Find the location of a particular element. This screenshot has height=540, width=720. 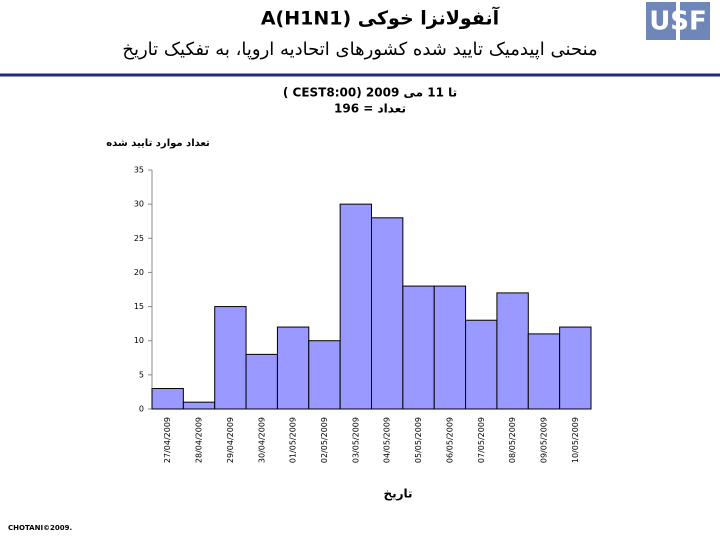

y-axis-label: تعداد موارد تایید شده is located at coordinates (158, 143).